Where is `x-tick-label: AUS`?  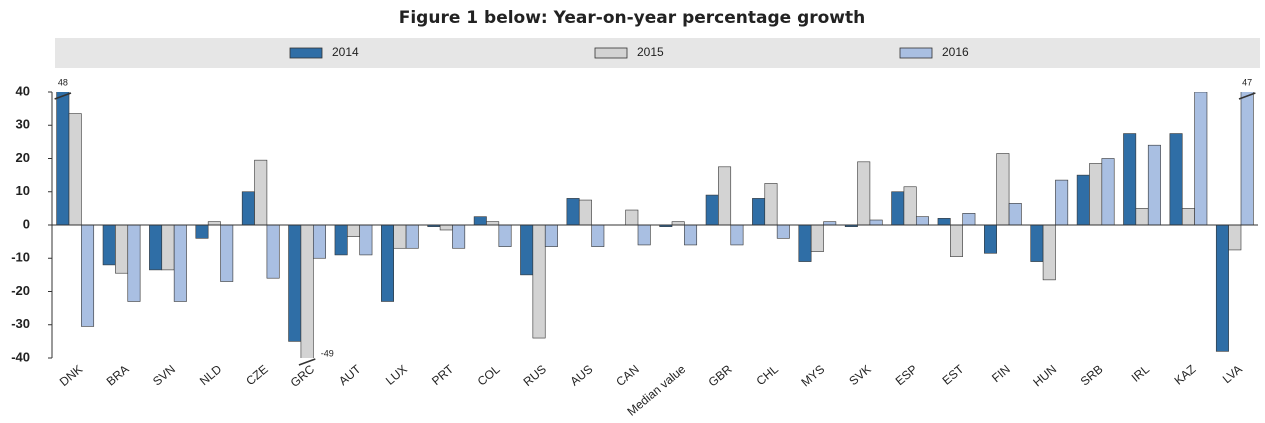 x-tick-label: AUS is located at coordinates (581, 375).